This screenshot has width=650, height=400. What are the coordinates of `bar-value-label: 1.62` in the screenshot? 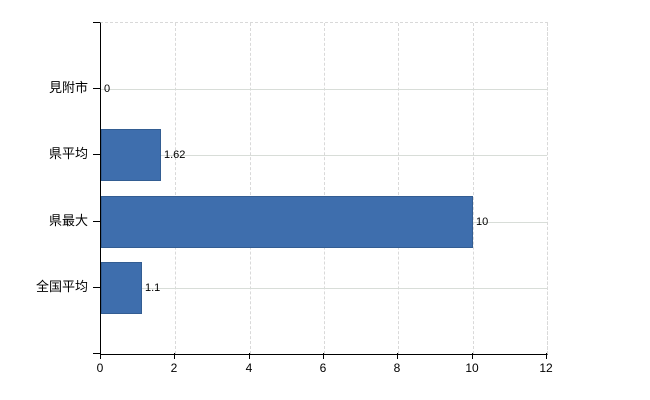 It's located at (175, 155).